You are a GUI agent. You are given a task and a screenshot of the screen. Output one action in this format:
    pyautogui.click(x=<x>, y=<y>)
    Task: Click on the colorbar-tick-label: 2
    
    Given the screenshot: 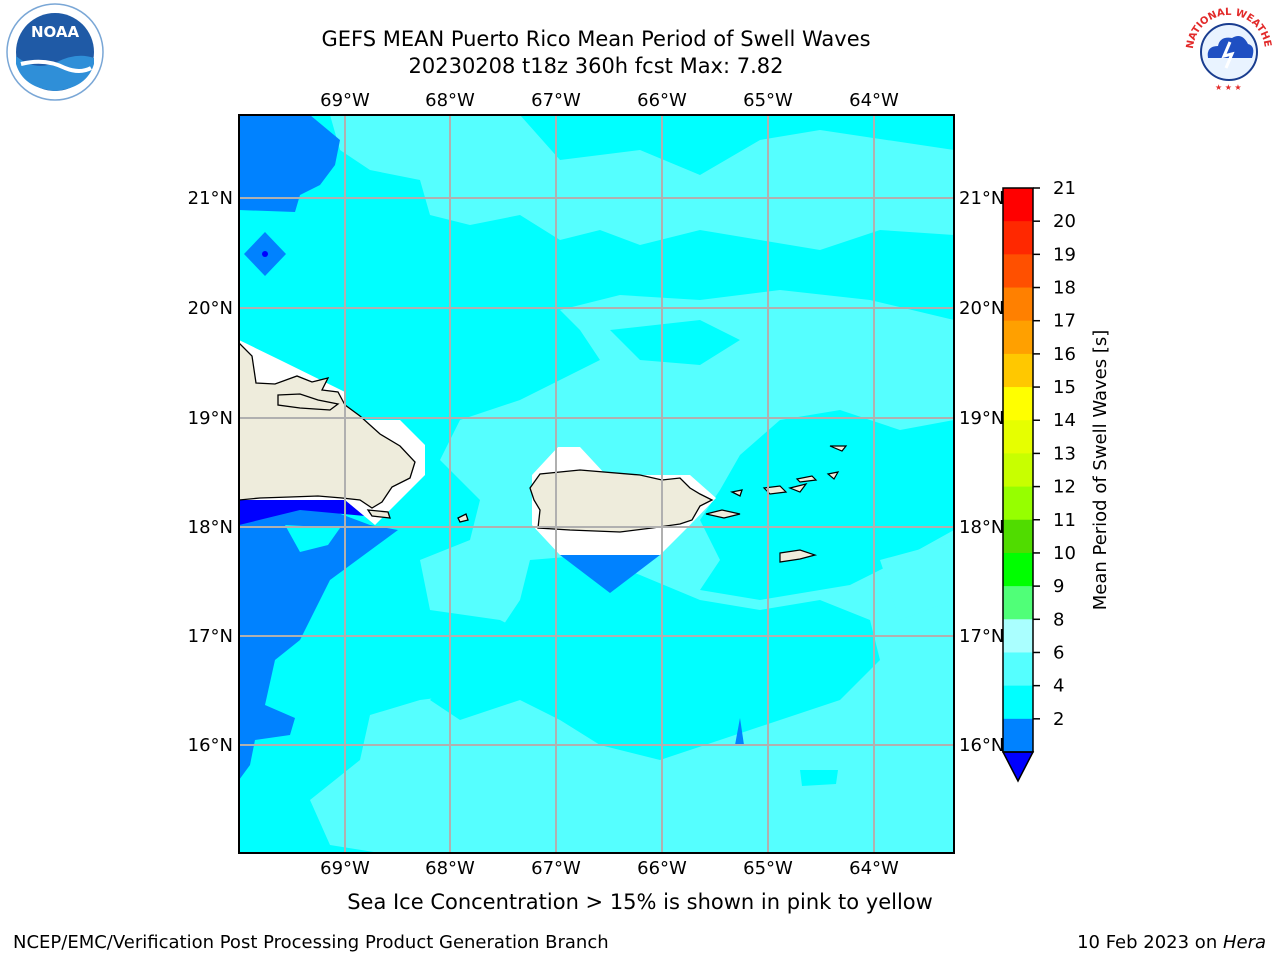 What is the action you would take?
    pyautogui.click(x=1058, y=719)
    